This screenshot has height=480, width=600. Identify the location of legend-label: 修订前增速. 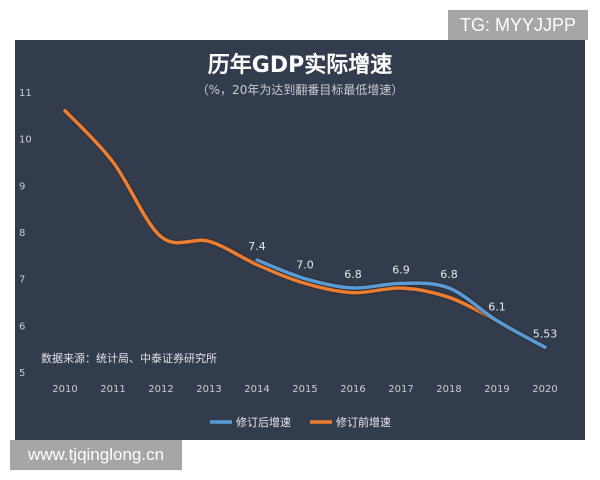
(363, 422).